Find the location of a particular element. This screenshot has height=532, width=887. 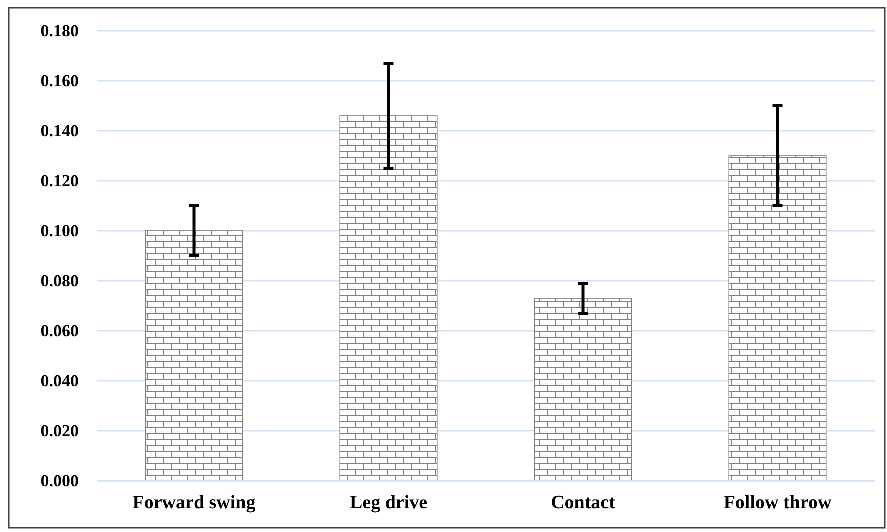

y-tick-label: 0.000 is located at coordinates (59, 480).